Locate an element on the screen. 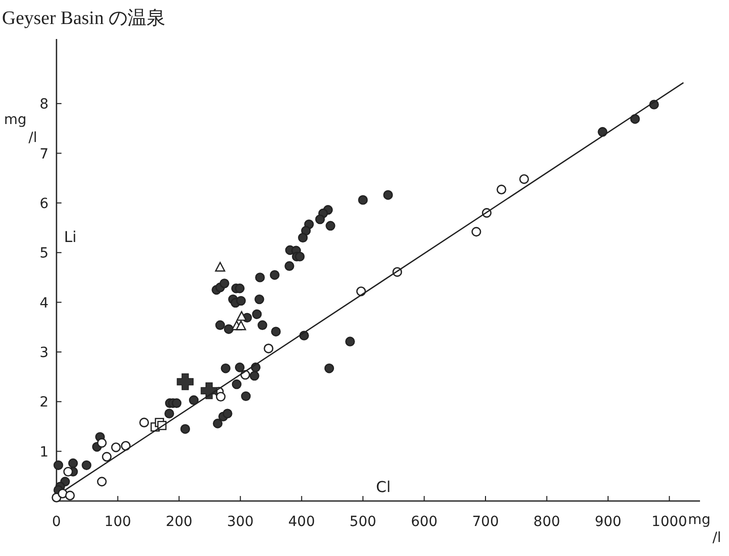  x-tick-label: 300 is located at coordinates (240, 522).